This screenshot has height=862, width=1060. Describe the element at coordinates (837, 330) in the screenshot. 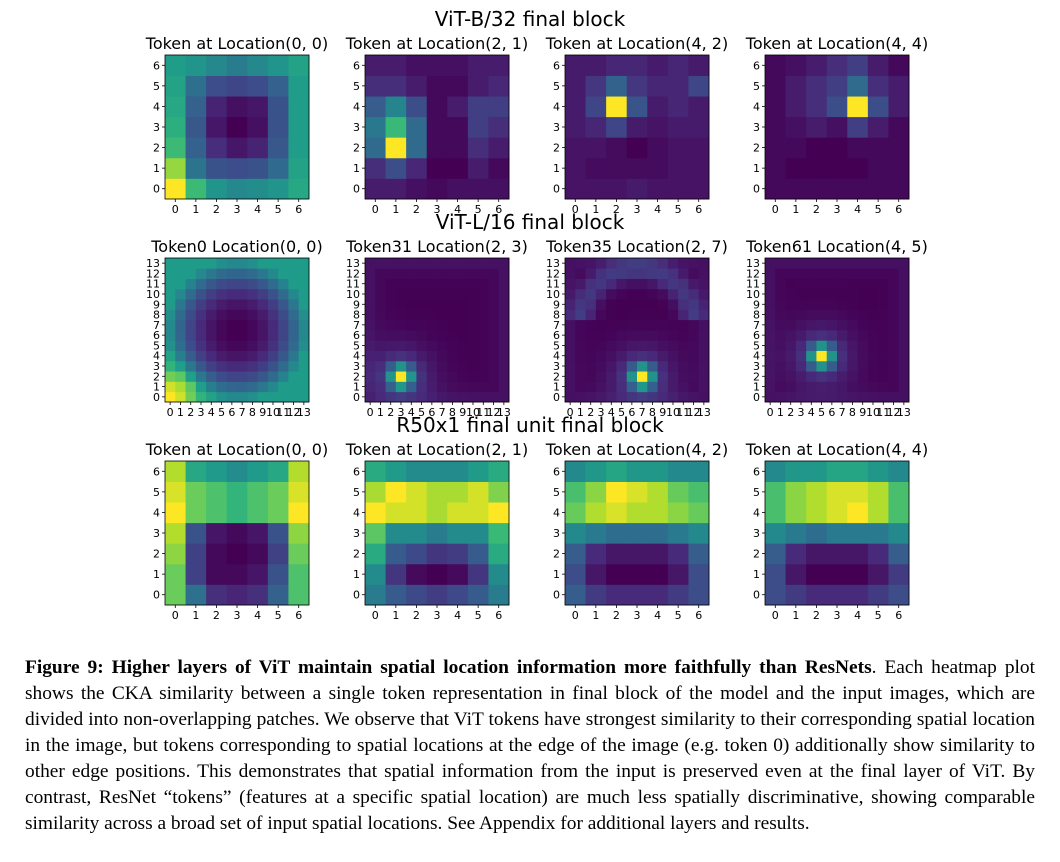

I see `heatmap-frame` at that location.